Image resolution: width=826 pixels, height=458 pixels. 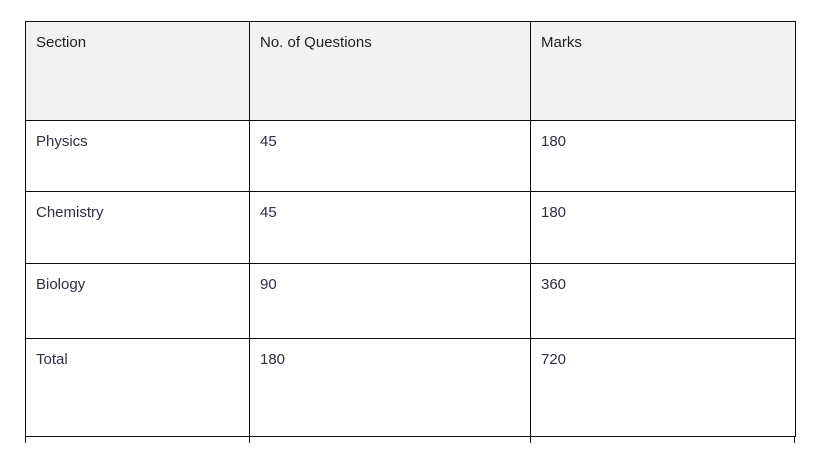 What do you see at coordinates (137, 227) in the screenshot?
I see `cell-chemistry-section: Chemistry` at bounding box center [137, 227].